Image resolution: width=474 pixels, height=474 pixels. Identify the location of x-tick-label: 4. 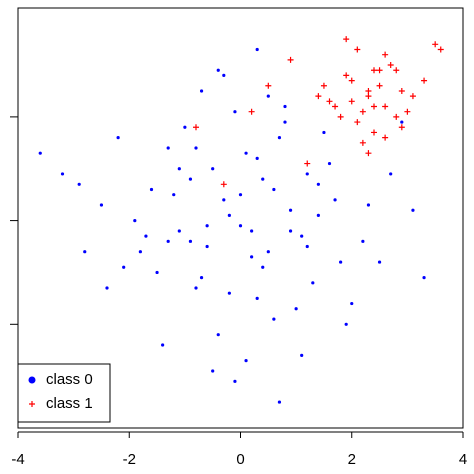
(463, 459).